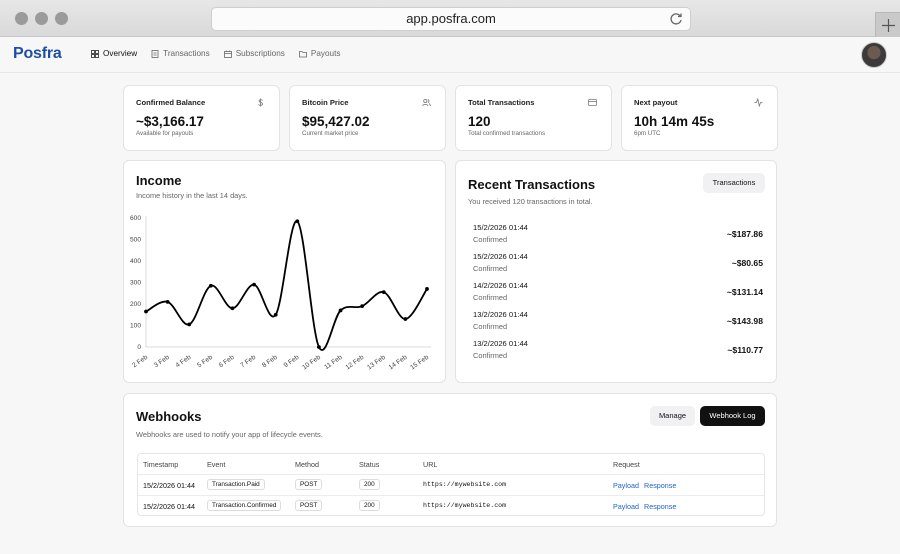 This screenshot has height=554, width=900. I want to click on column-header: Timestamp, so click(161, 464).